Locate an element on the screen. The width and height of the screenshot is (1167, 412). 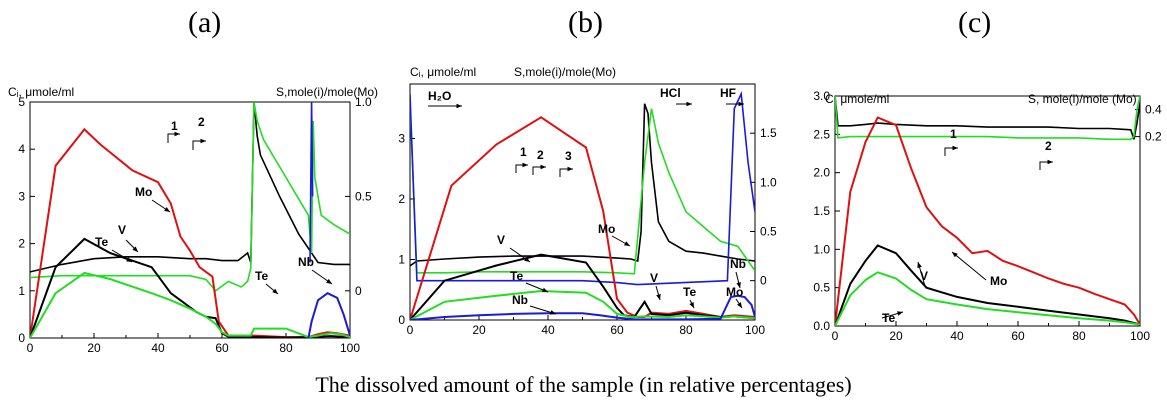
p1-y-tick-label: 0 is located at coordinates (401, 320).